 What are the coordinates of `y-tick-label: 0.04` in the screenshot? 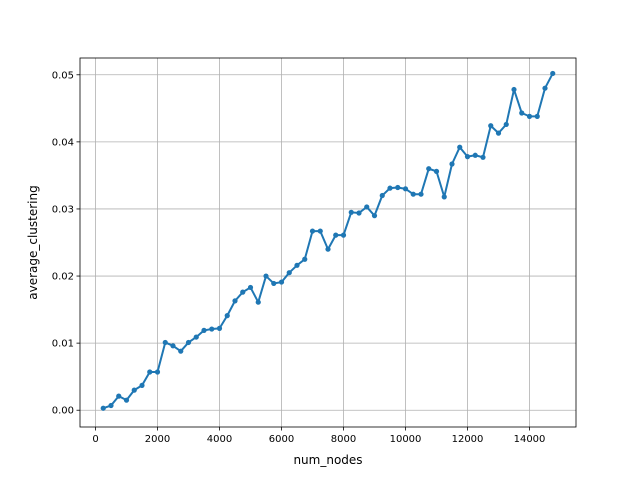 It's located at (63, 142).